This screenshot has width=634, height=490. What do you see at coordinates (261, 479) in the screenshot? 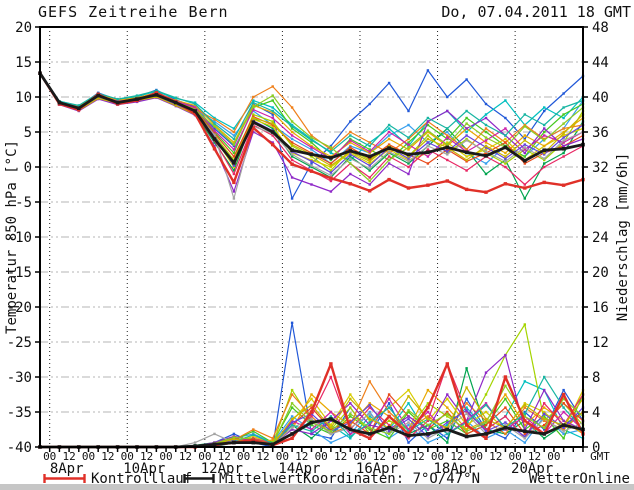
I see `mean-label: Mittelwert` at bounding box center [261, 479].